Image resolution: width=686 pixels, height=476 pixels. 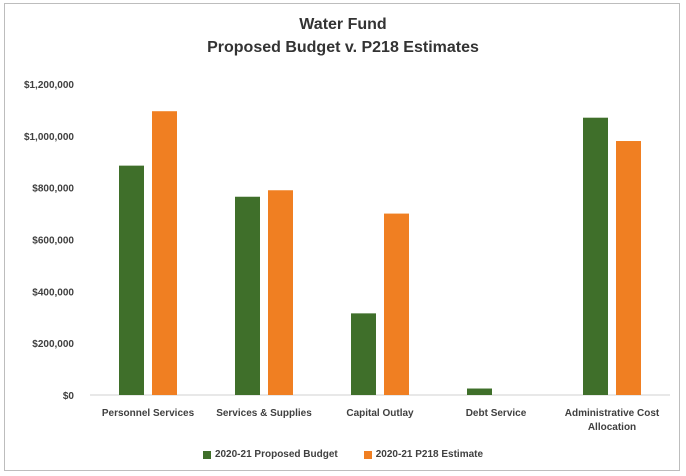 I want to click on legend-item-proposed-budget: 2020-21 Proposed Budget, so click(x=270, y=454).